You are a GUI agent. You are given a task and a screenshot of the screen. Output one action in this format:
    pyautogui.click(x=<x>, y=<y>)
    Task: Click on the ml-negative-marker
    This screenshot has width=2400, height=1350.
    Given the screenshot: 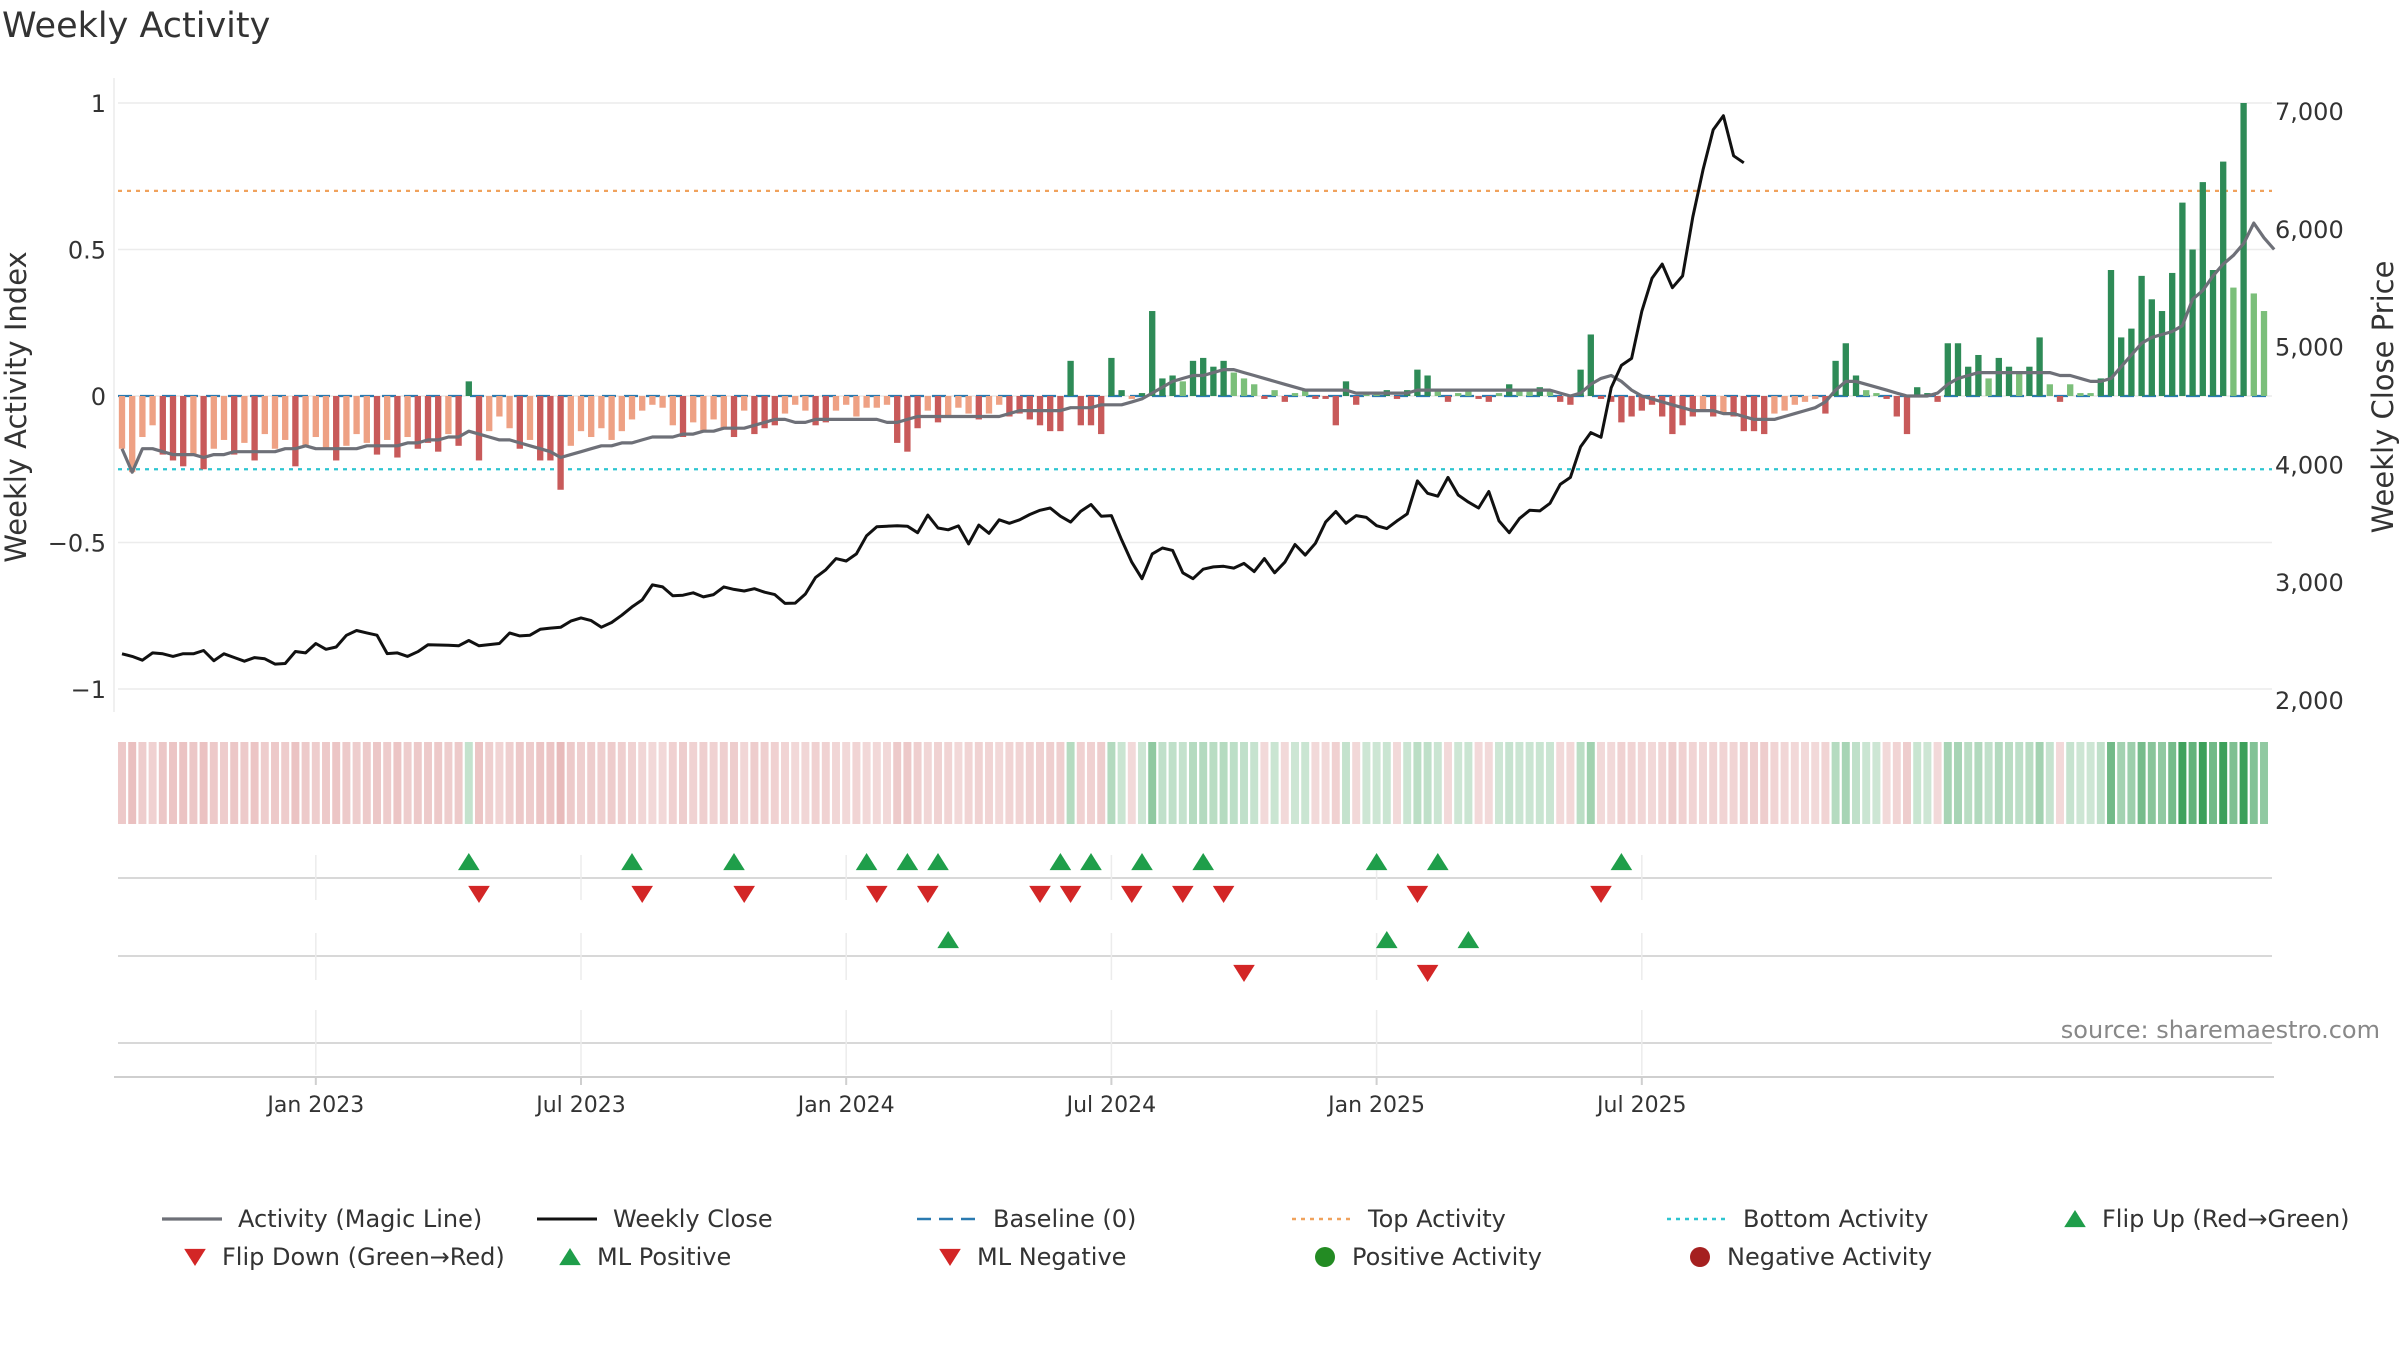 What is the action you would take?
    pyautogui.click(x=1244, y=973)
    